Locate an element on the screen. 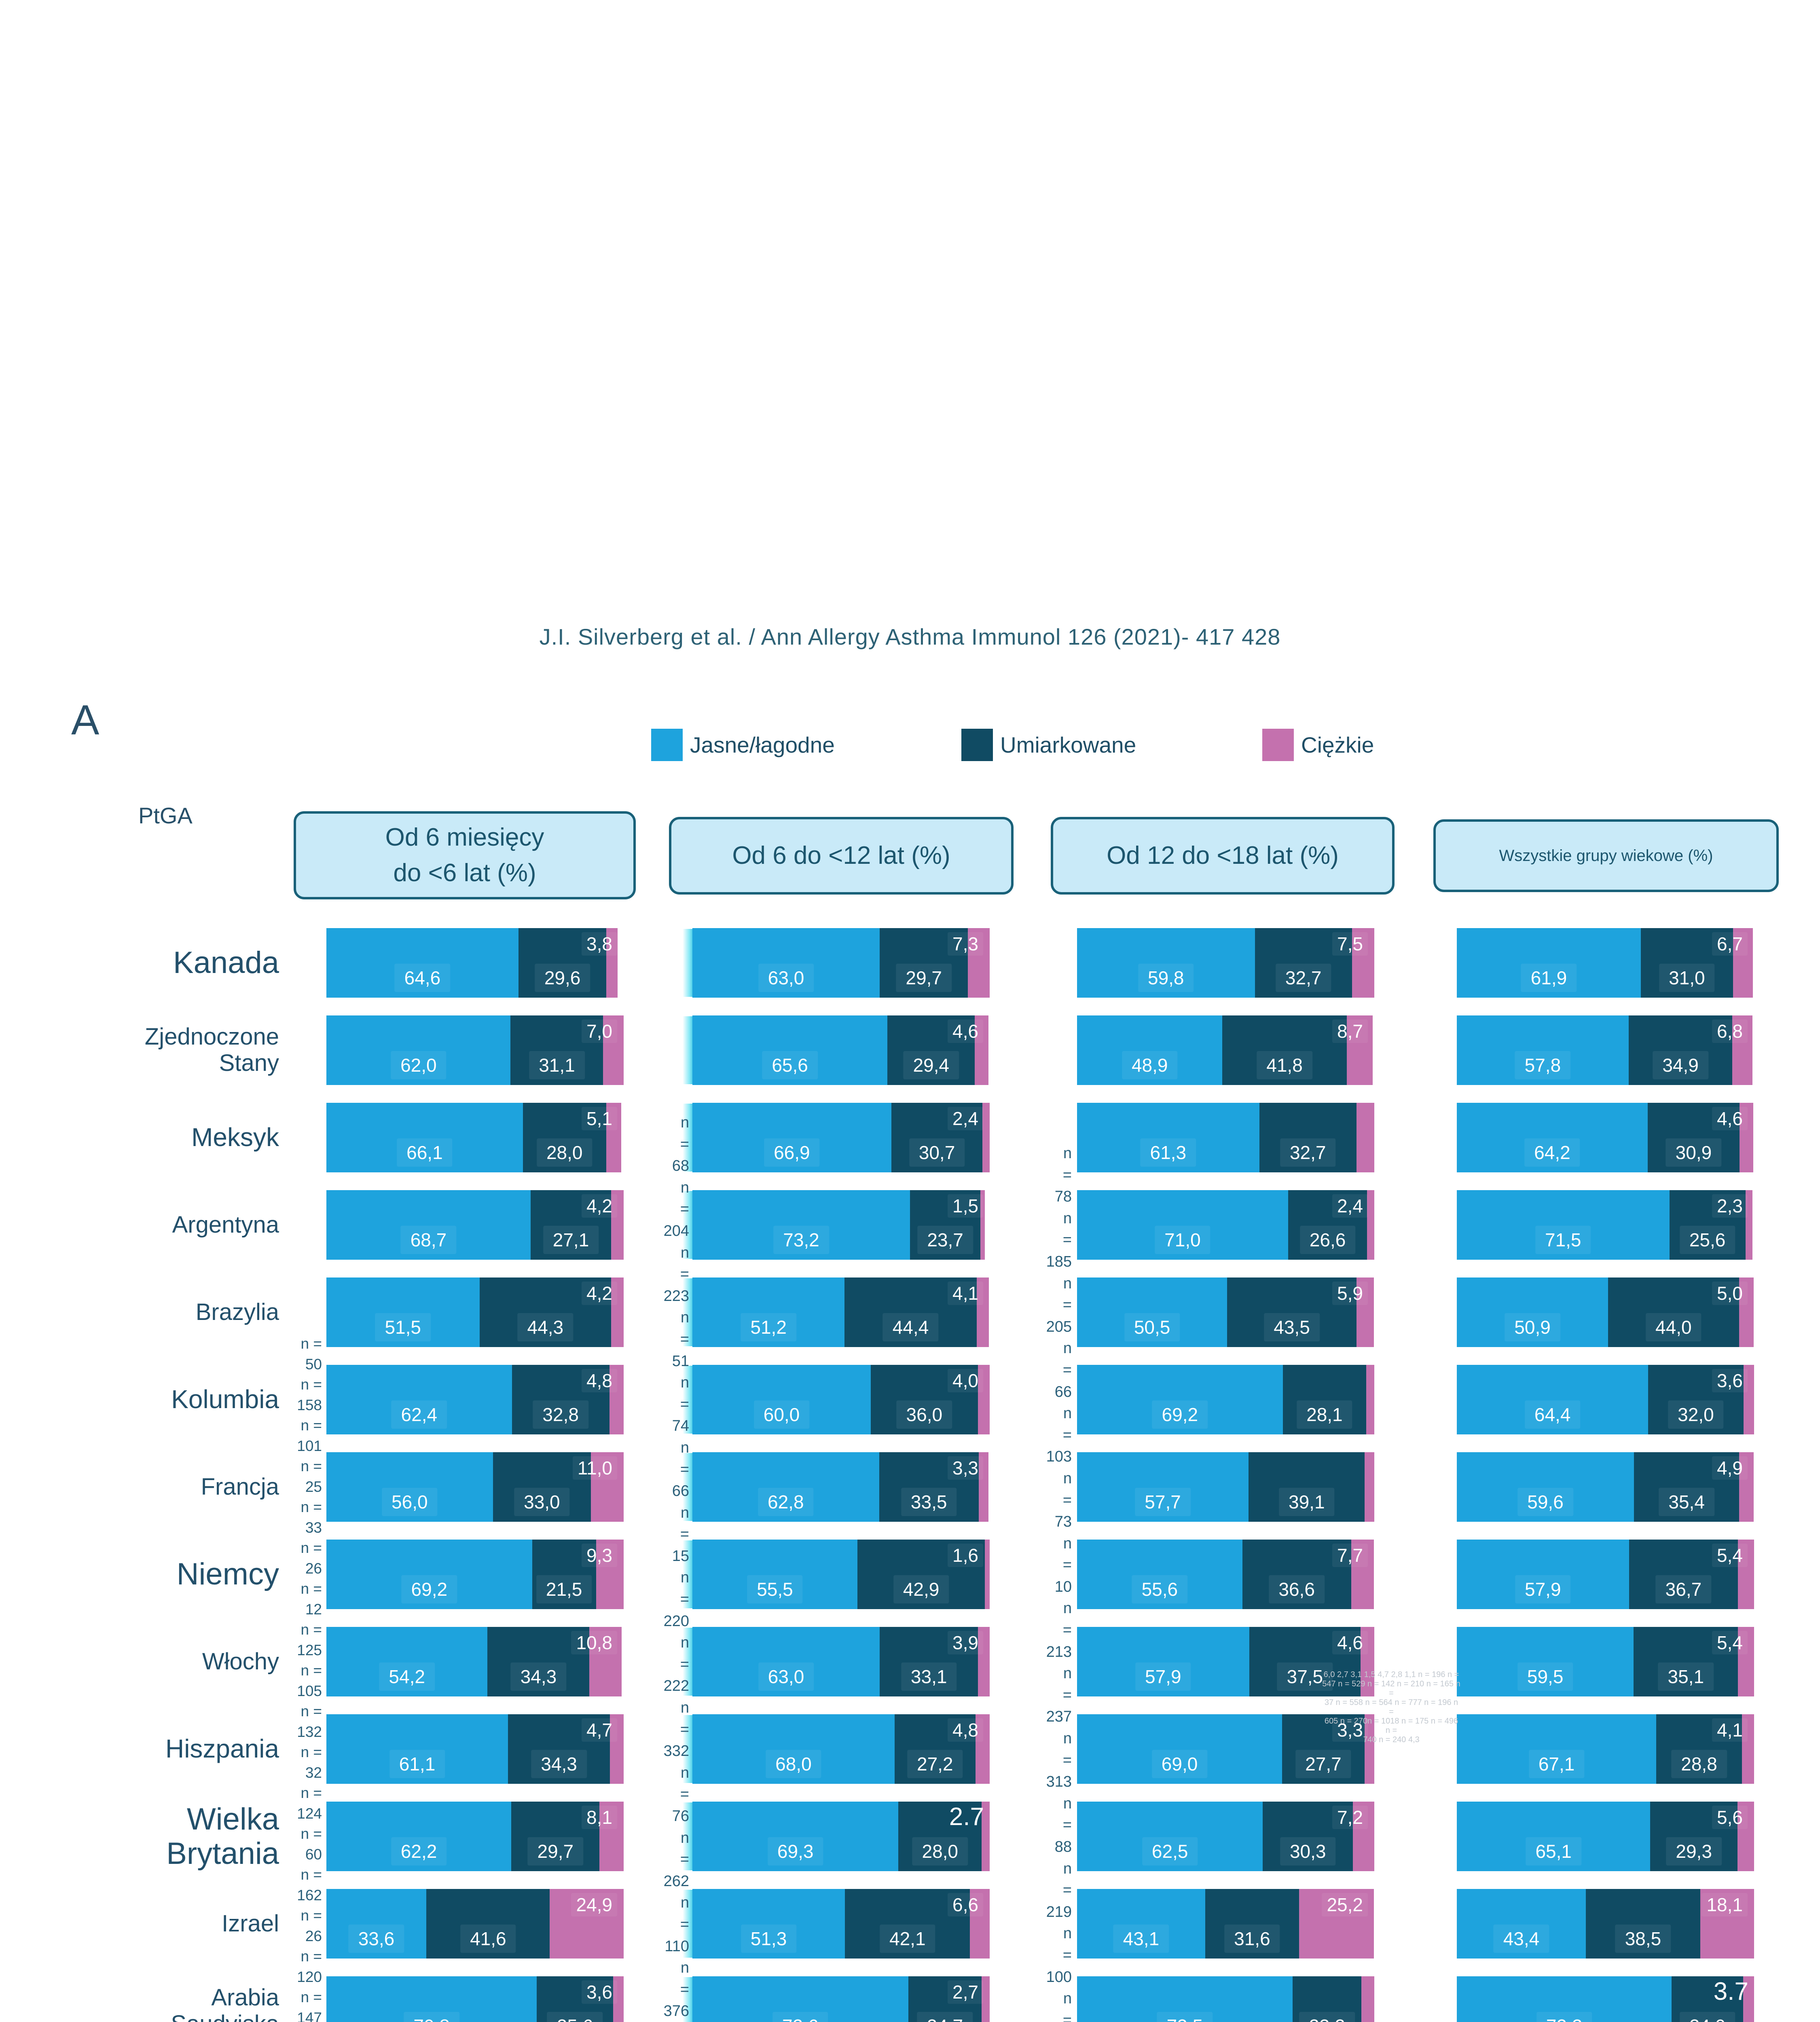 The image size is (1820, 2022). value-label-moderate: 29,7 is located at coordinates (556, 1851).